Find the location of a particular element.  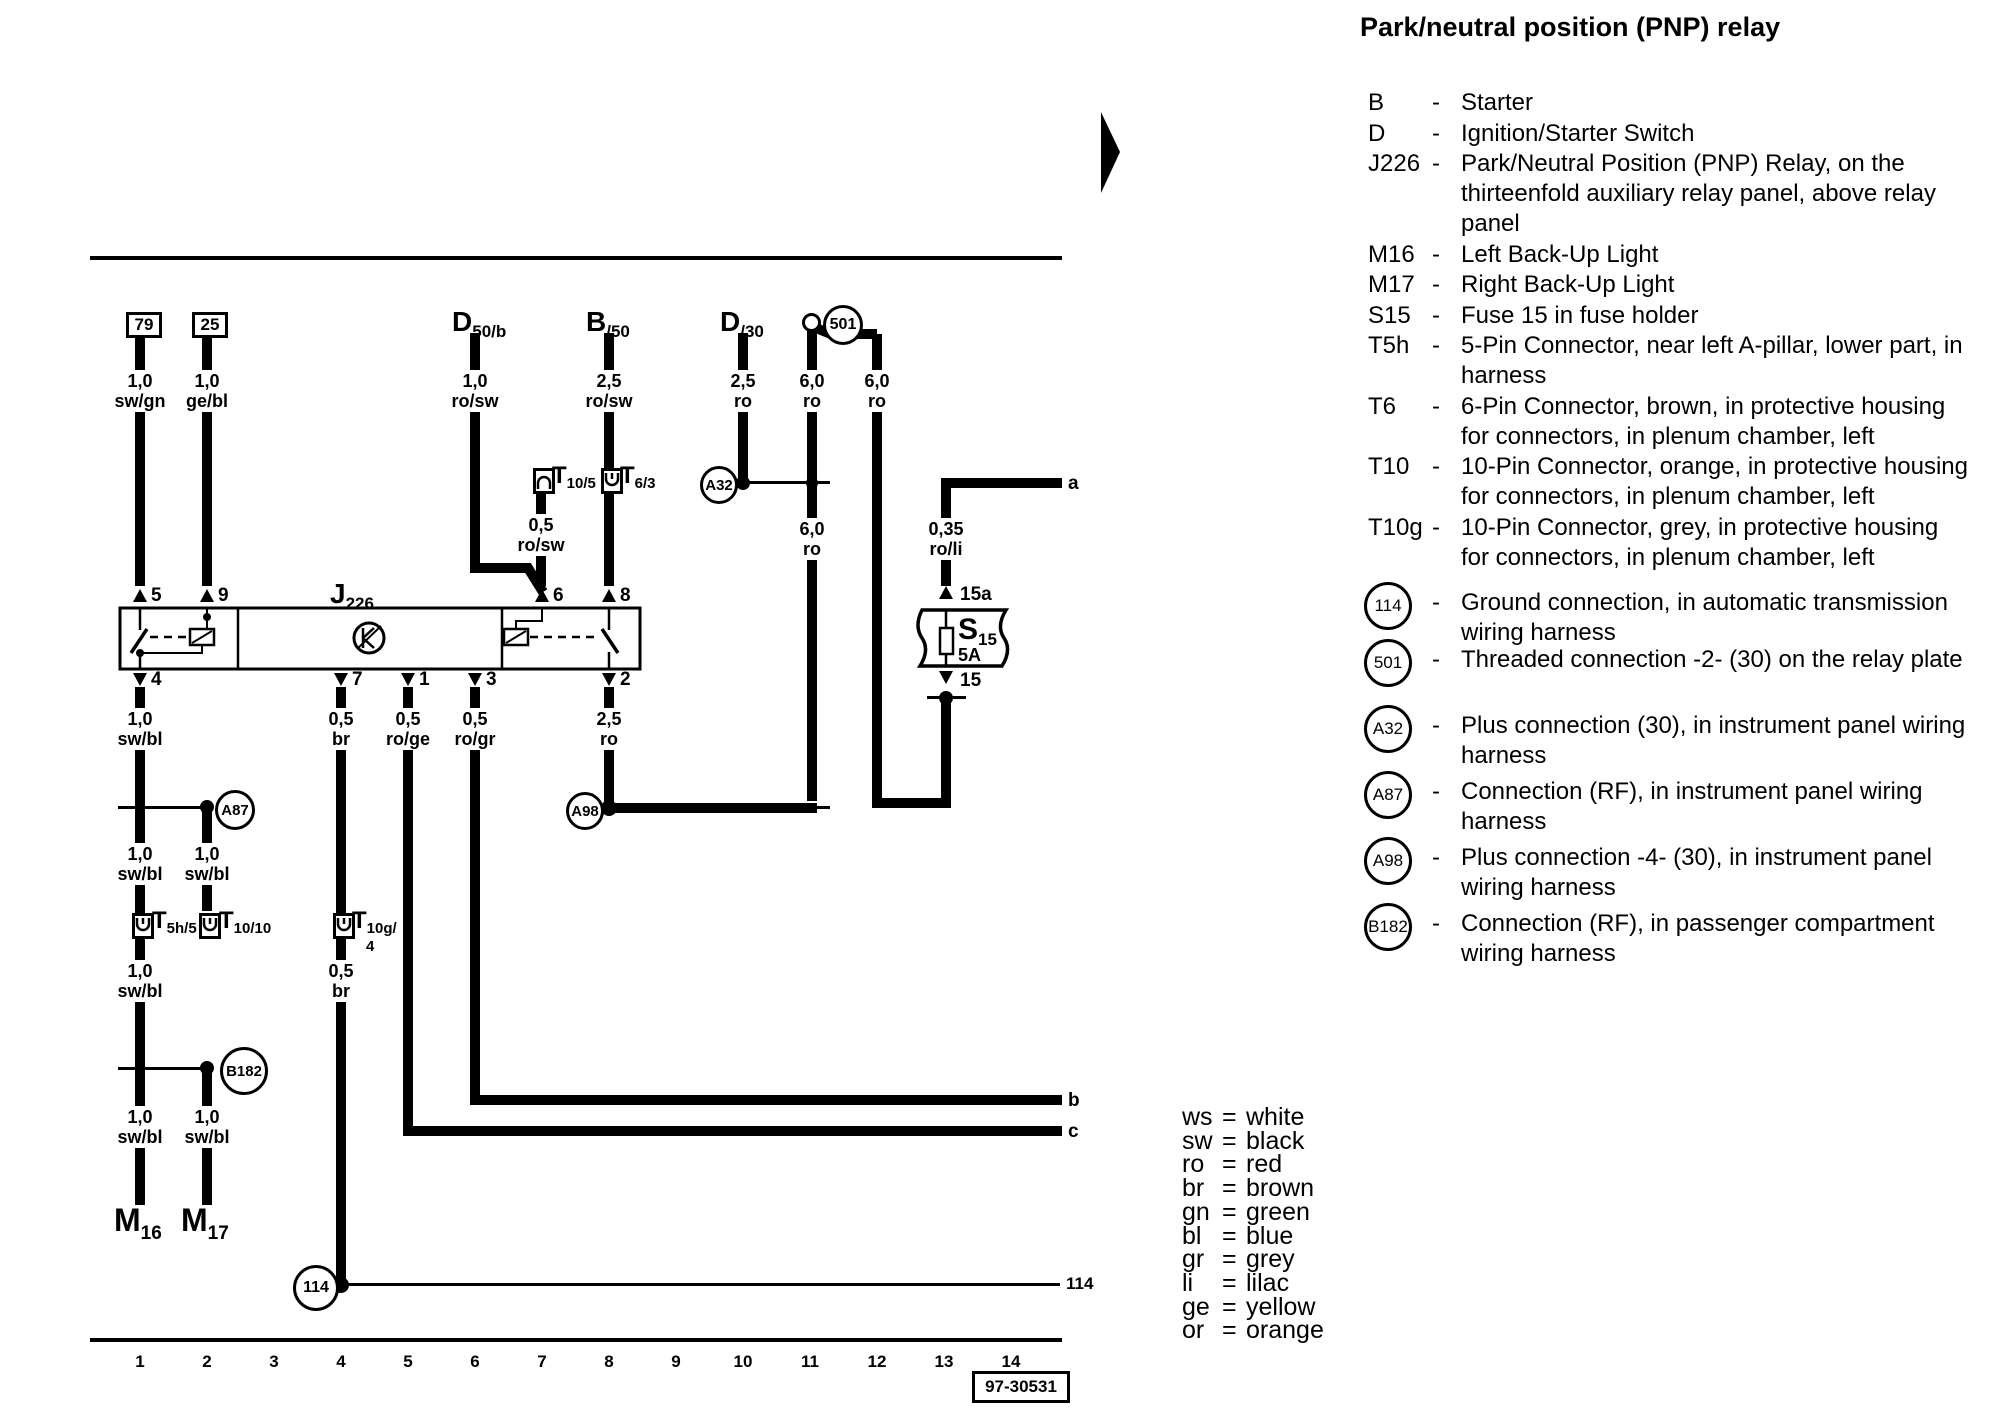

wire-label: 0,5 ro/sw is located at coordinates (541, 535).